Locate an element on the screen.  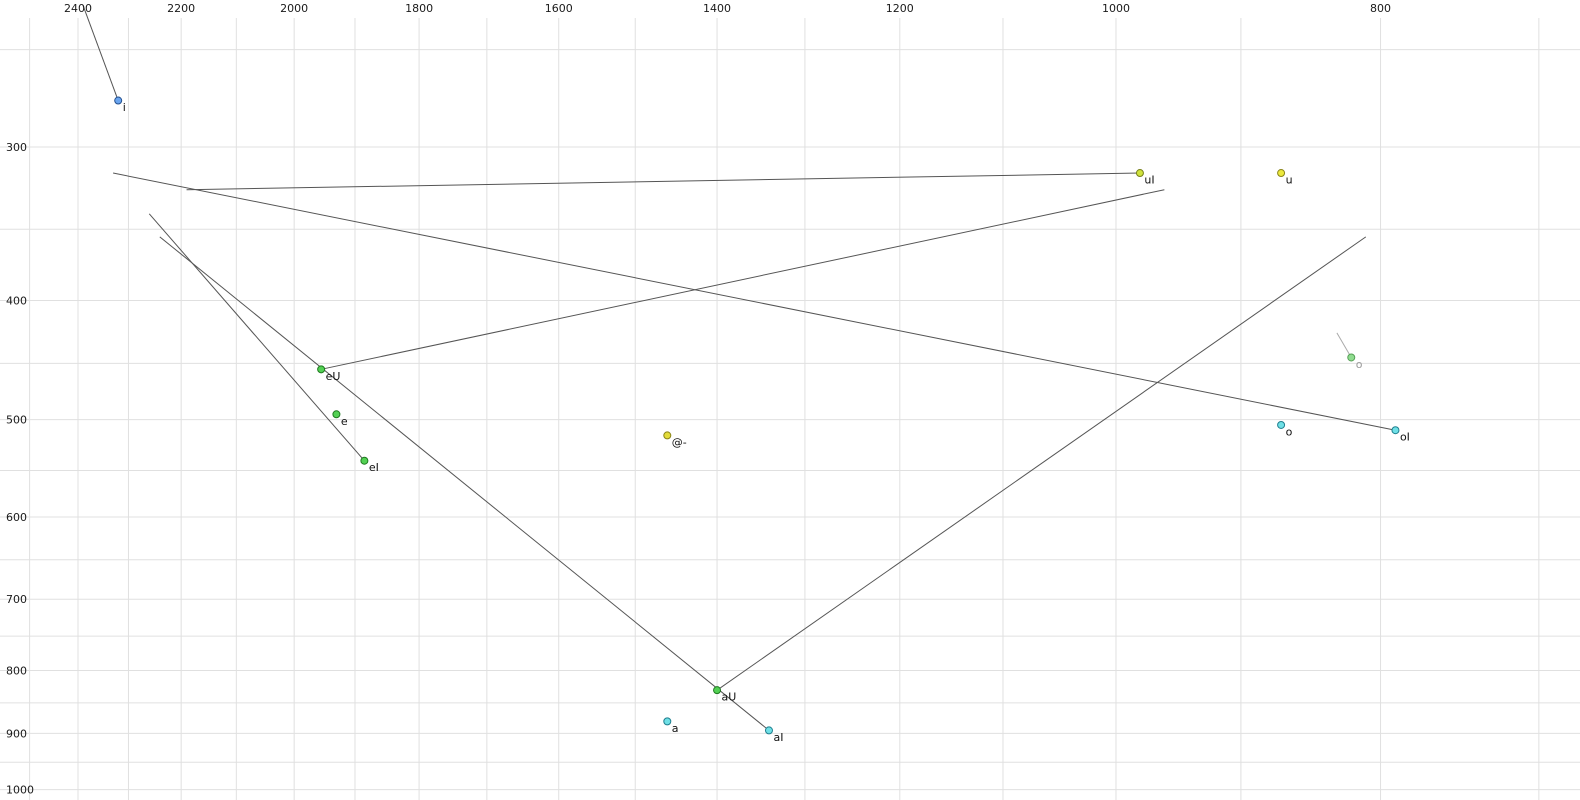
x-tick-2200: 2200 is located at coordinates (181, 8).